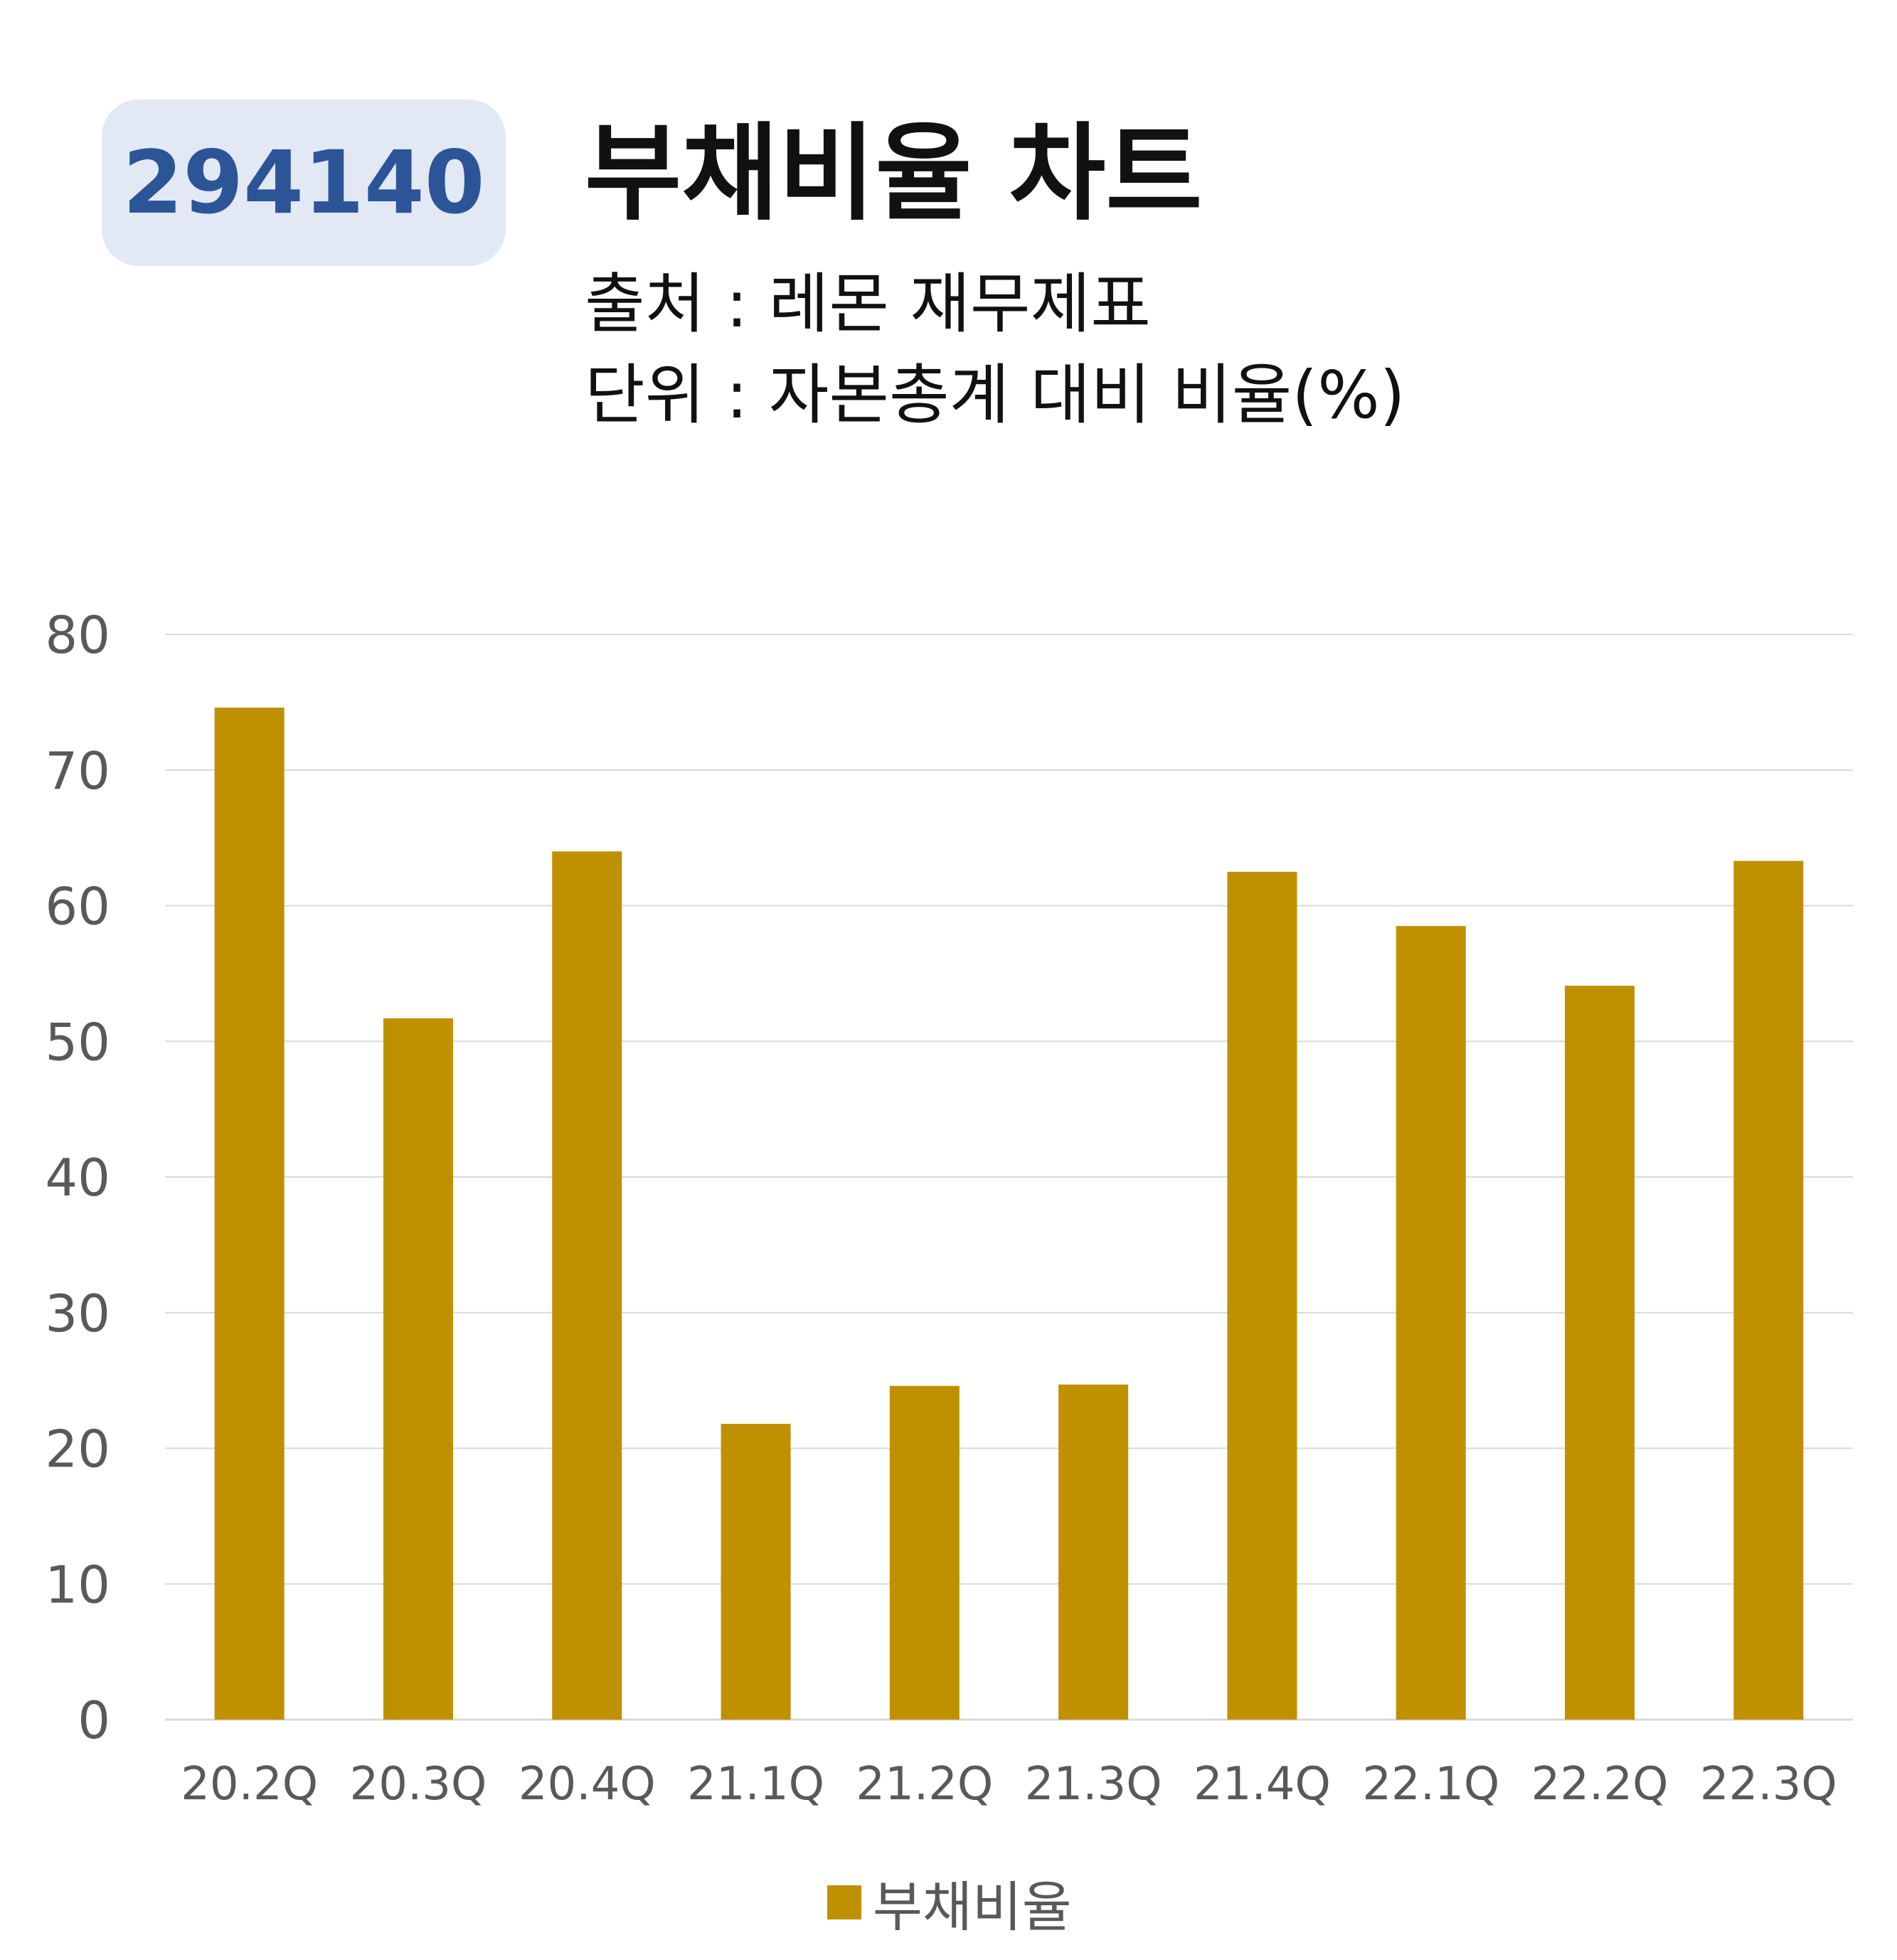  Describe the element at coordinates (1262, 1295) in the screenshot. I see `bar-21.4Q` at that location.